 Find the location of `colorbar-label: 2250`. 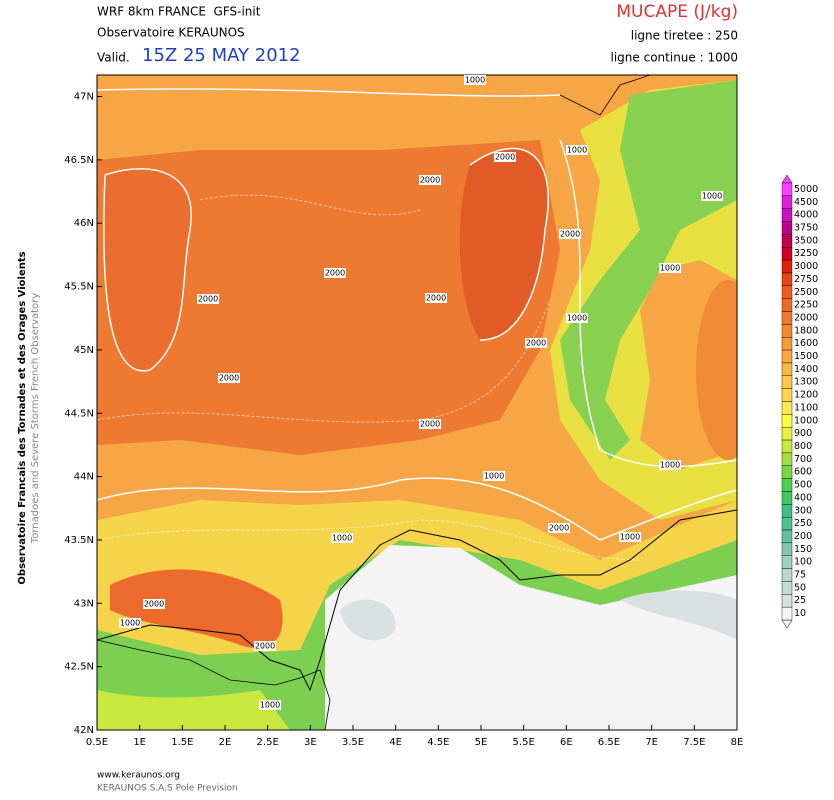

colorbar-label: 2250 is located at coordinates (806, 305).